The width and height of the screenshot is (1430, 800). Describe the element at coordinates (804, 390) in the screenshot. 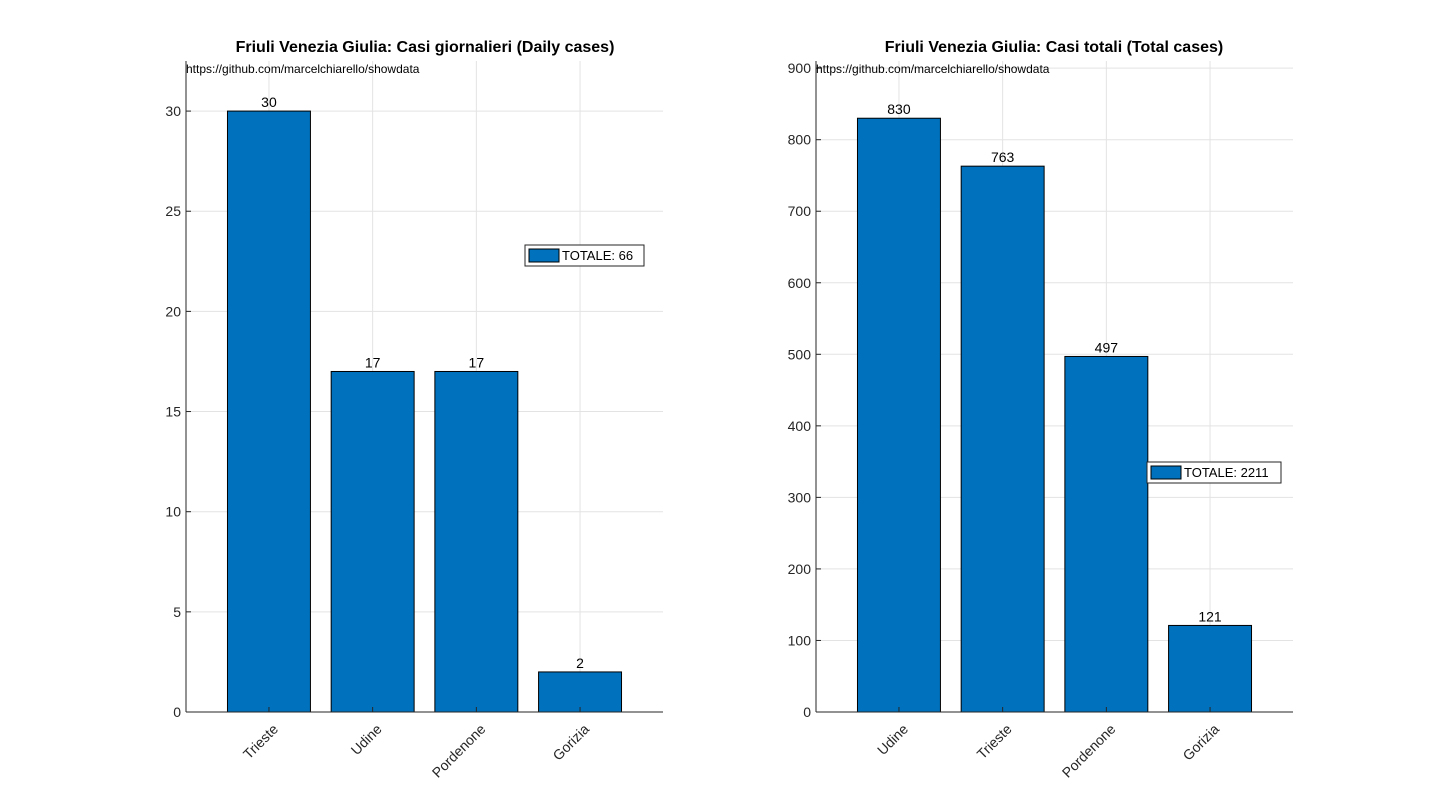

I see `total-y-ticks: 0 100 200 300 400 500 600 700 800 900` at that location.